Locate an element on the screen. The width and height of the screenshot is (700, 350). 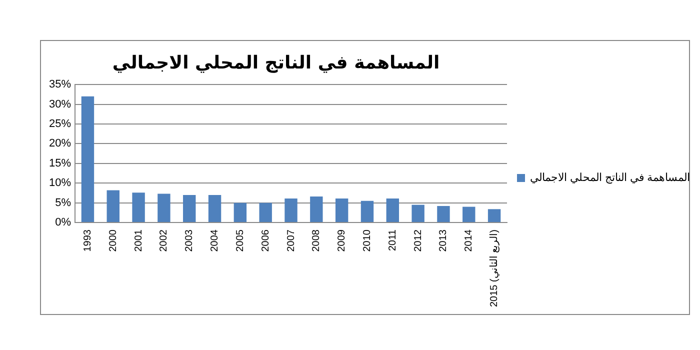
x-tick-label: 1993 is located at coordinates (88, 240).